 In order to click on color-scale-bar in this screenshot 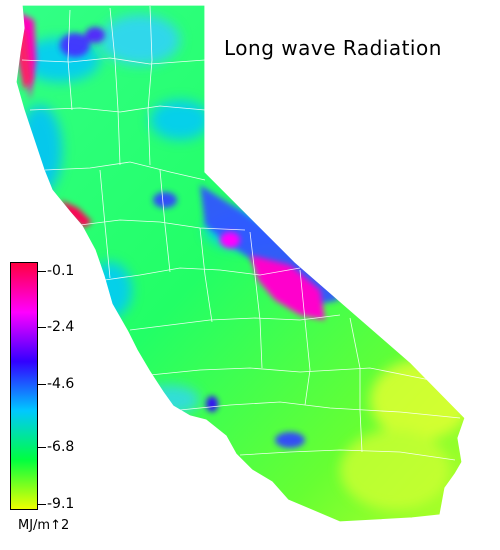, I will do `click(24, 386)`.